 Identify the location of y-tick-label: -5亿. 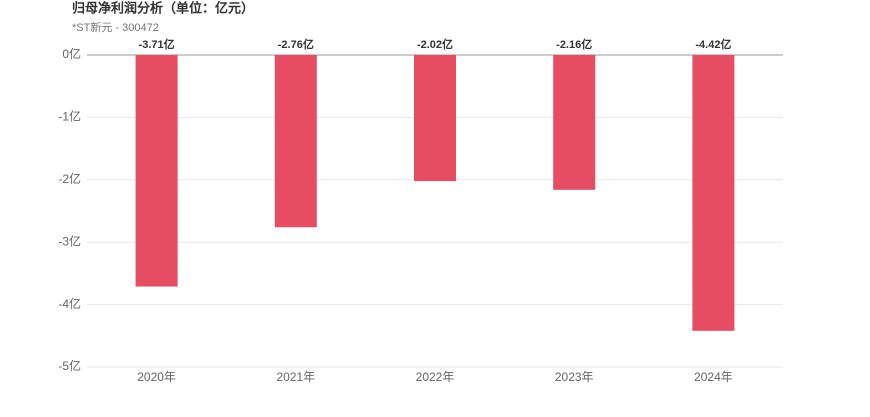
(69, 365).